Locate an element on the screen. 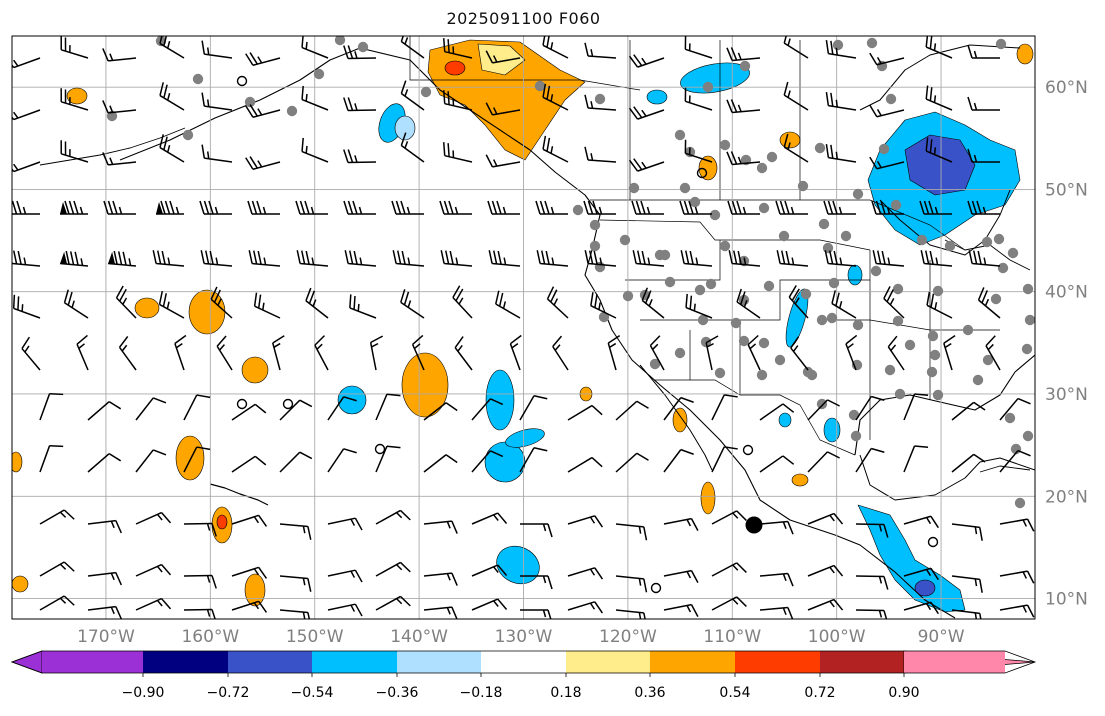  latitude-tick-label: 50°N is located at coordinates (1066, 190).